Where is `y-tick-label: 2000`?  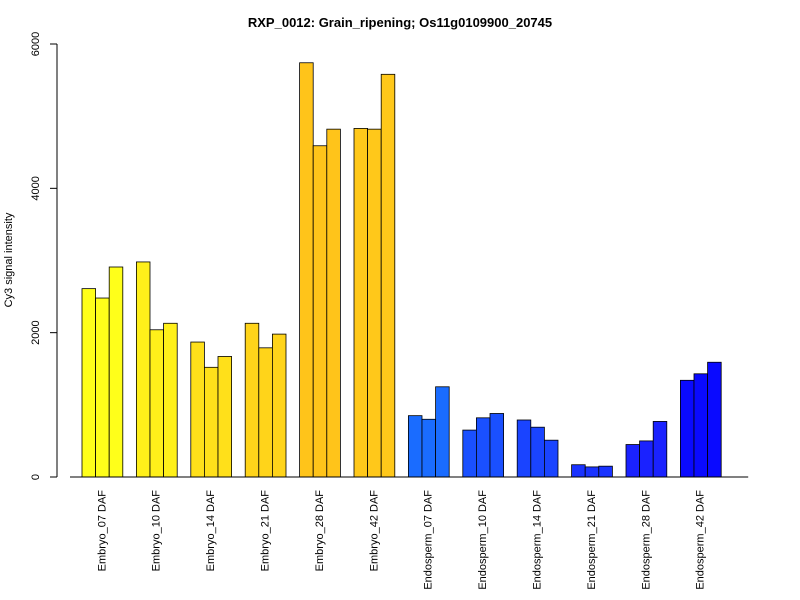 y-tick-label: 2000 is located at coordinates (36, 332).